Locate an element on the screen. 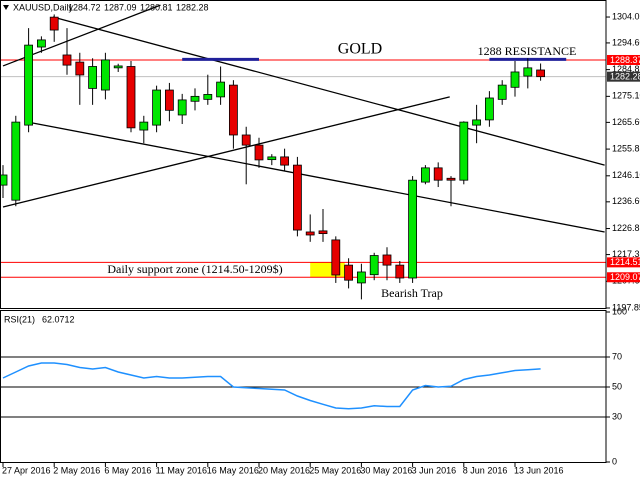 The width and height of the screenshot is (640, 480). ohlc-value: 1282.28 is located at coordinates (192, 7).